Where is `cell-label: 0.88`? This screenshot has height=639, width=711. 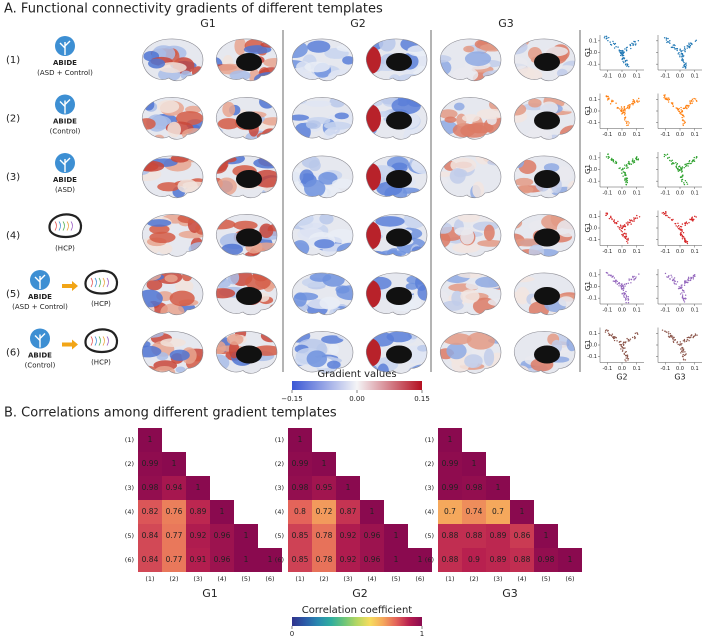 cell-label: 0.88 is located at coordinates (522, 559).